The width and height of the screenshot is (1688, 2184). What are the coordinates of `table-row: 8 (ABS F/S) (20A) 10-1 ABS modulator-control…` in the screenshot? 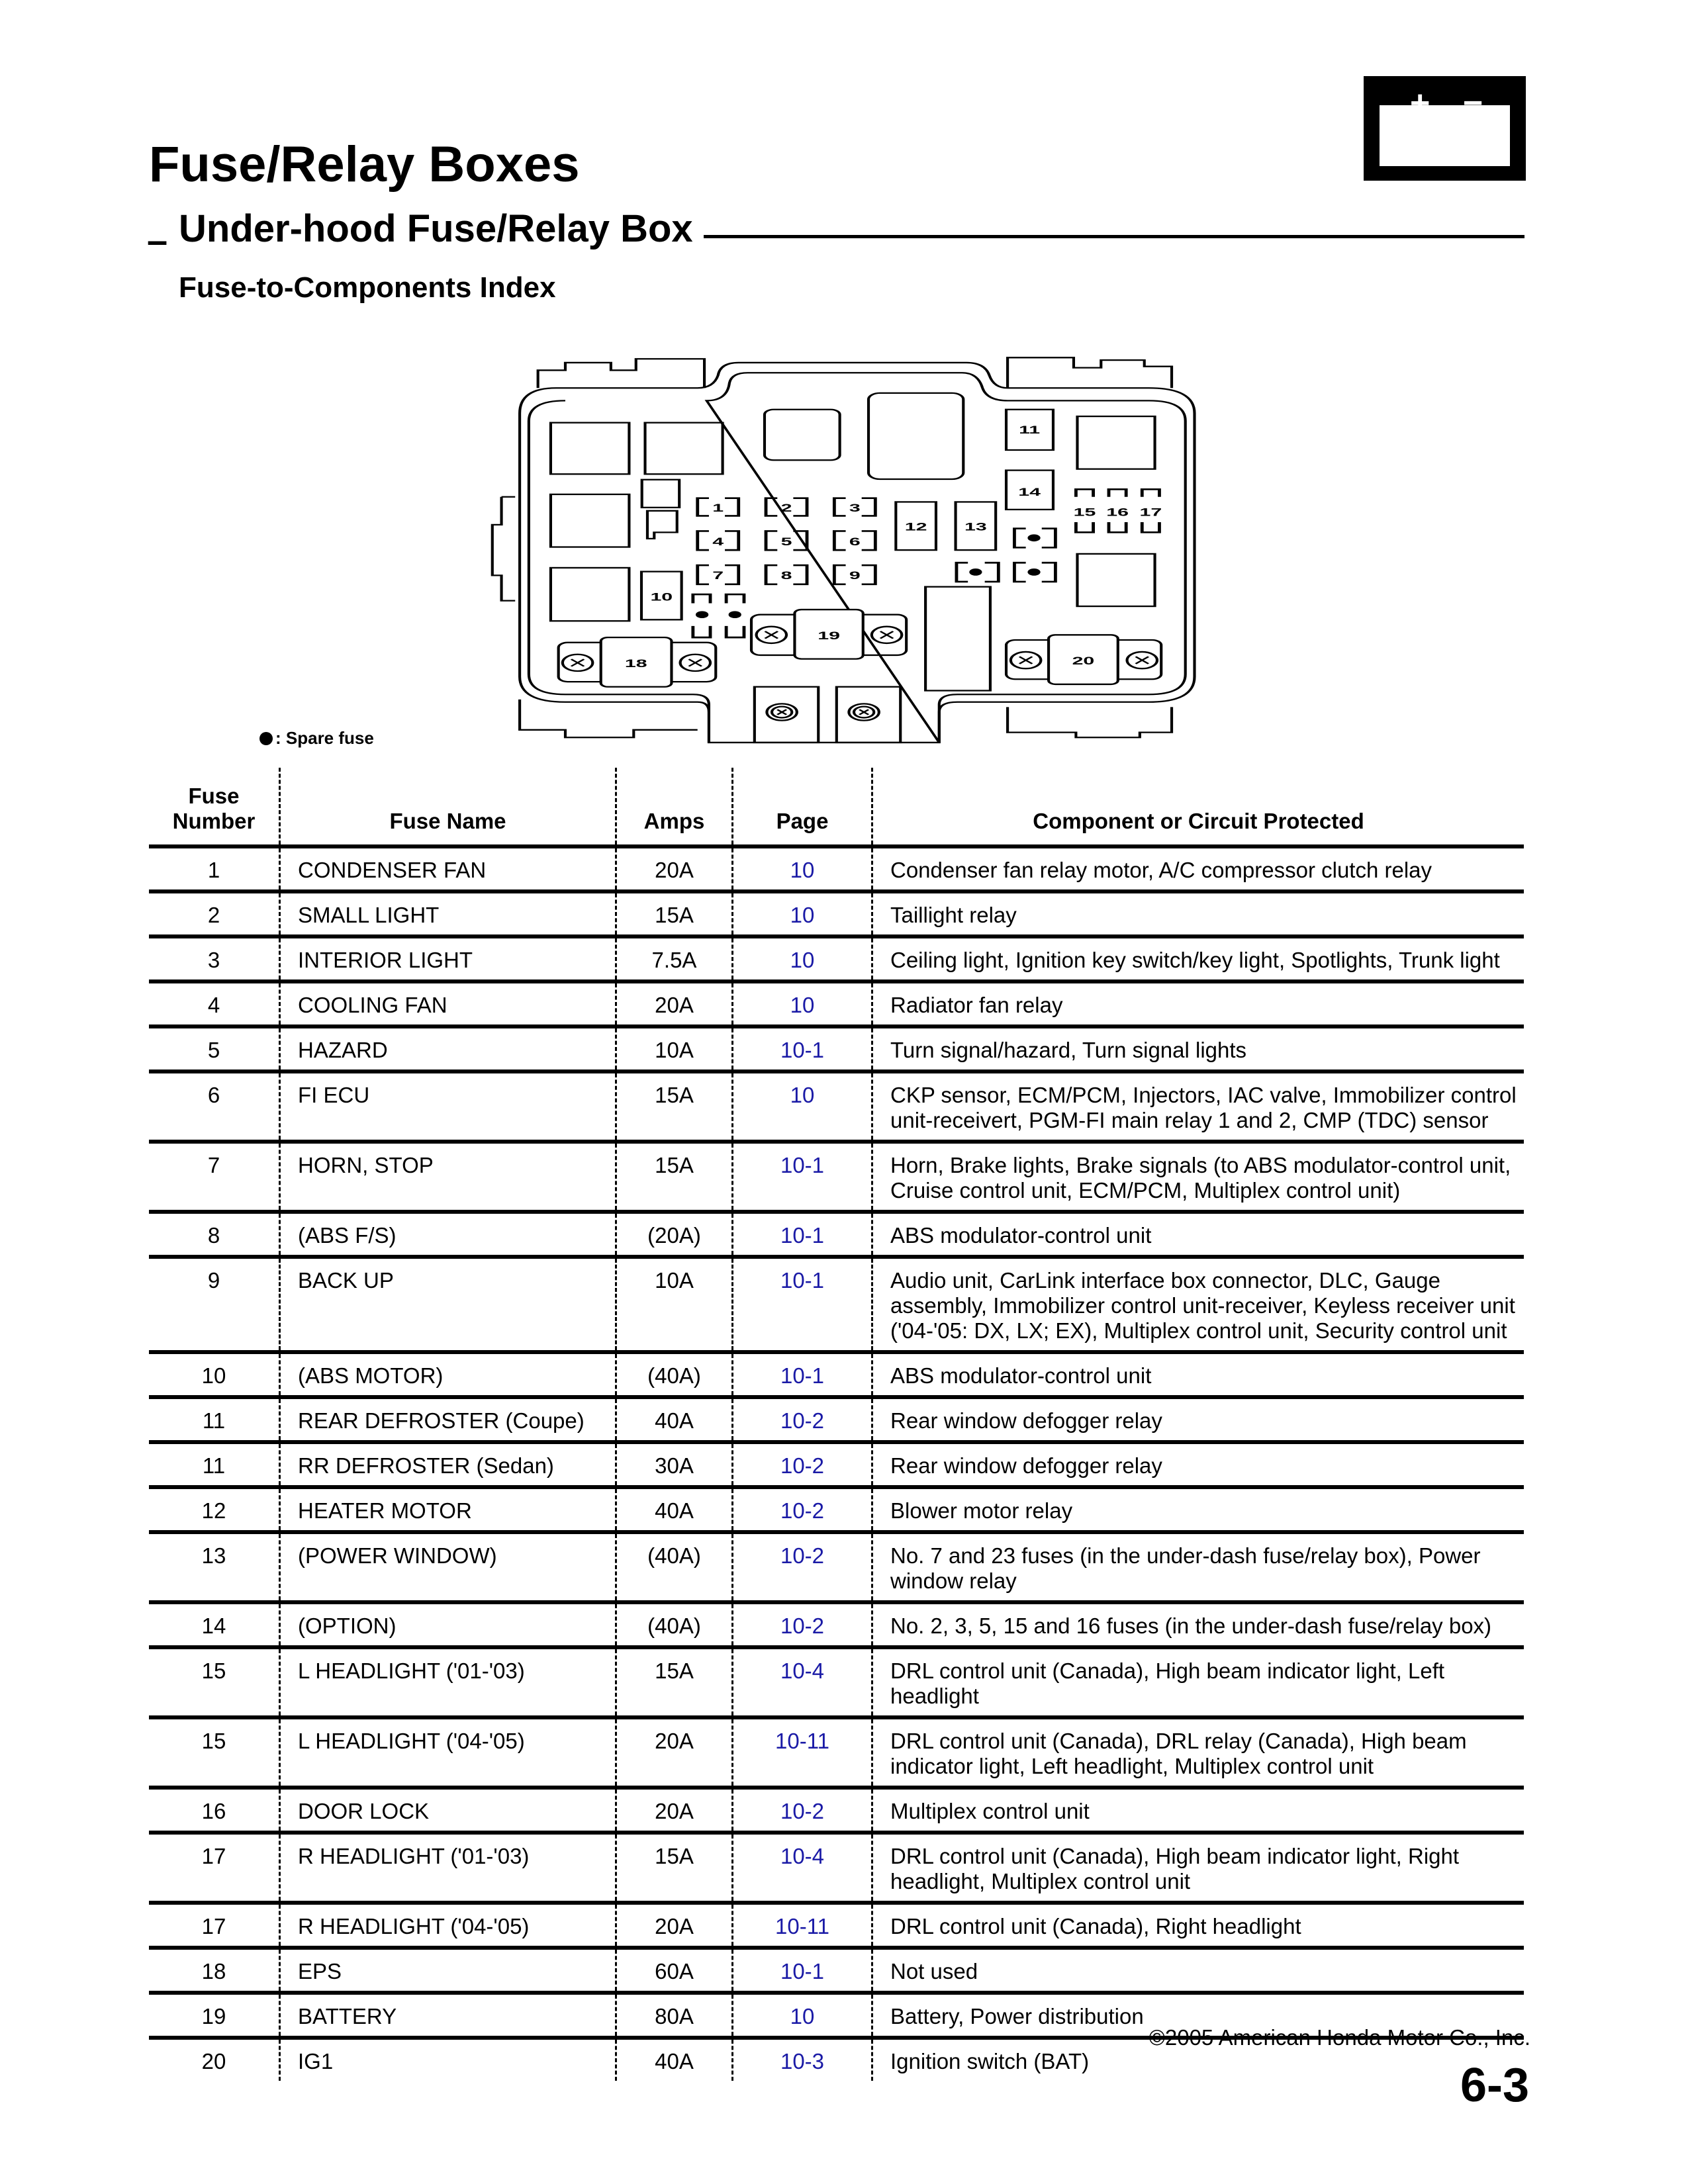 It's located at (836, 1235).